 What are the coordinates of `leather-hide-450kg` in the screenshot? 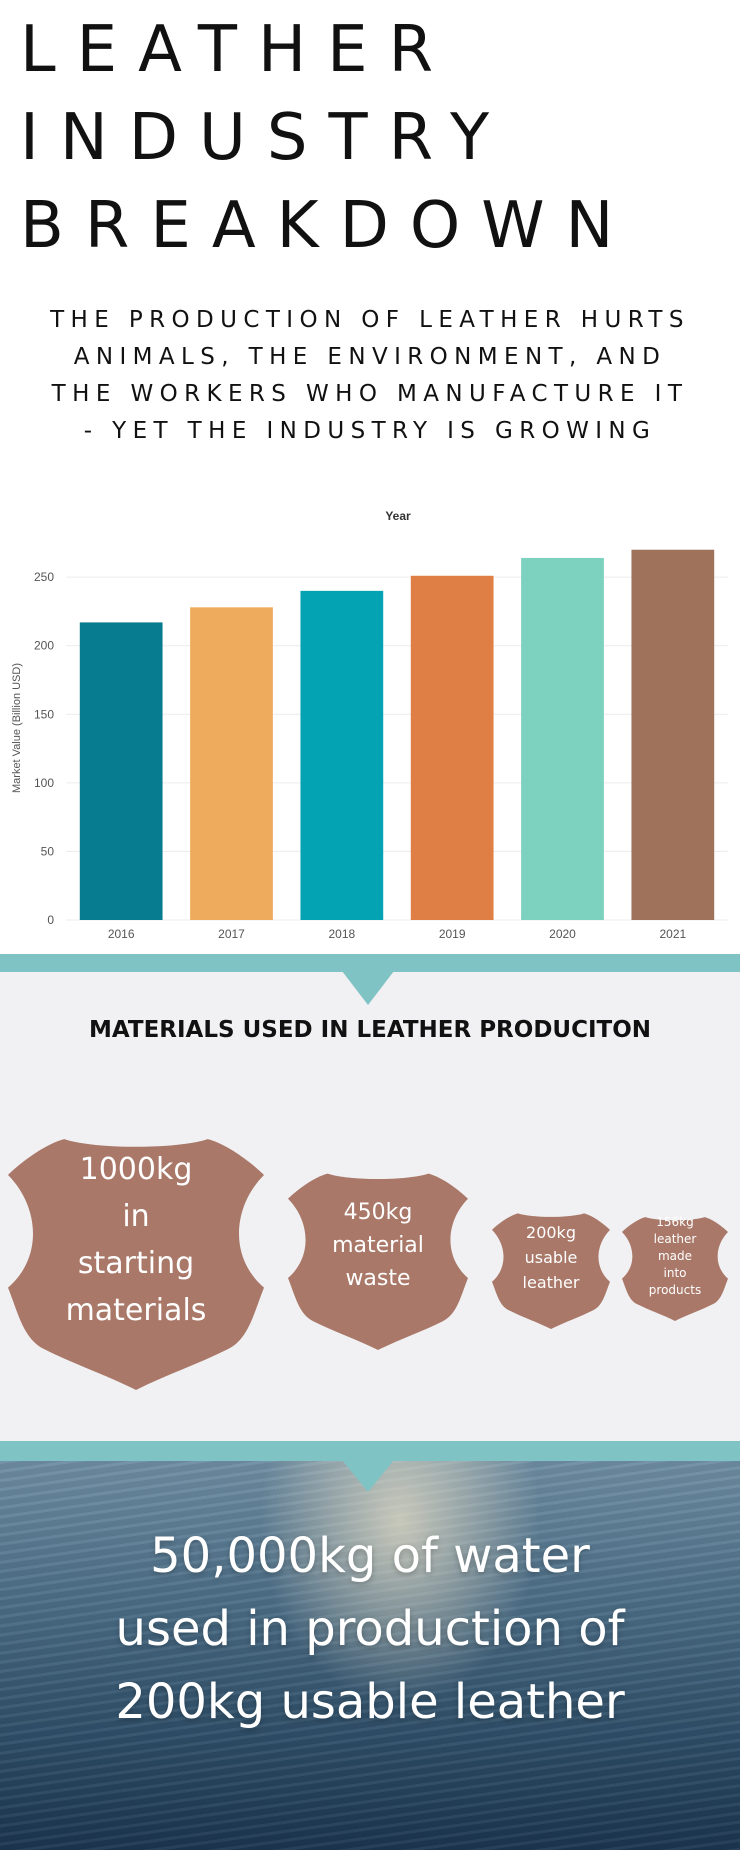 It's located at (378, 1261).